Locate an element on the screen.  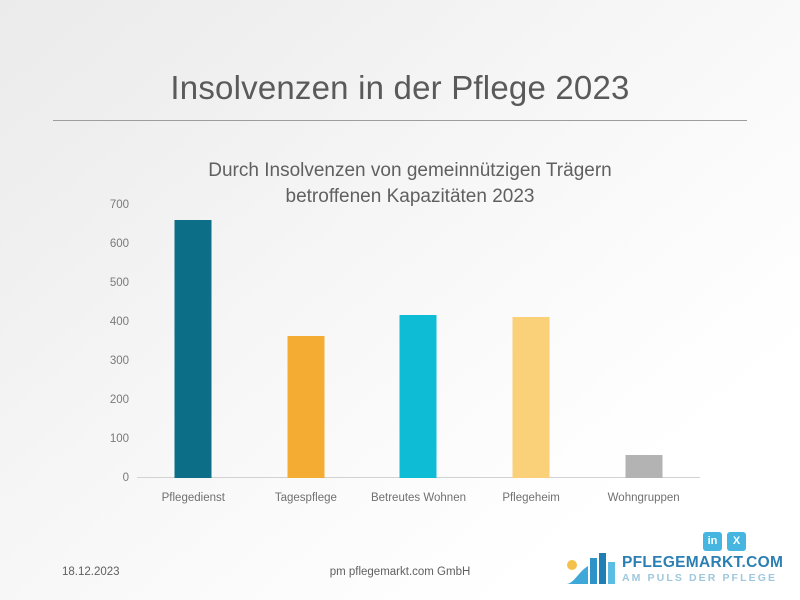
y-axis-tick-label: 600 is located at coordinates (119, 244).